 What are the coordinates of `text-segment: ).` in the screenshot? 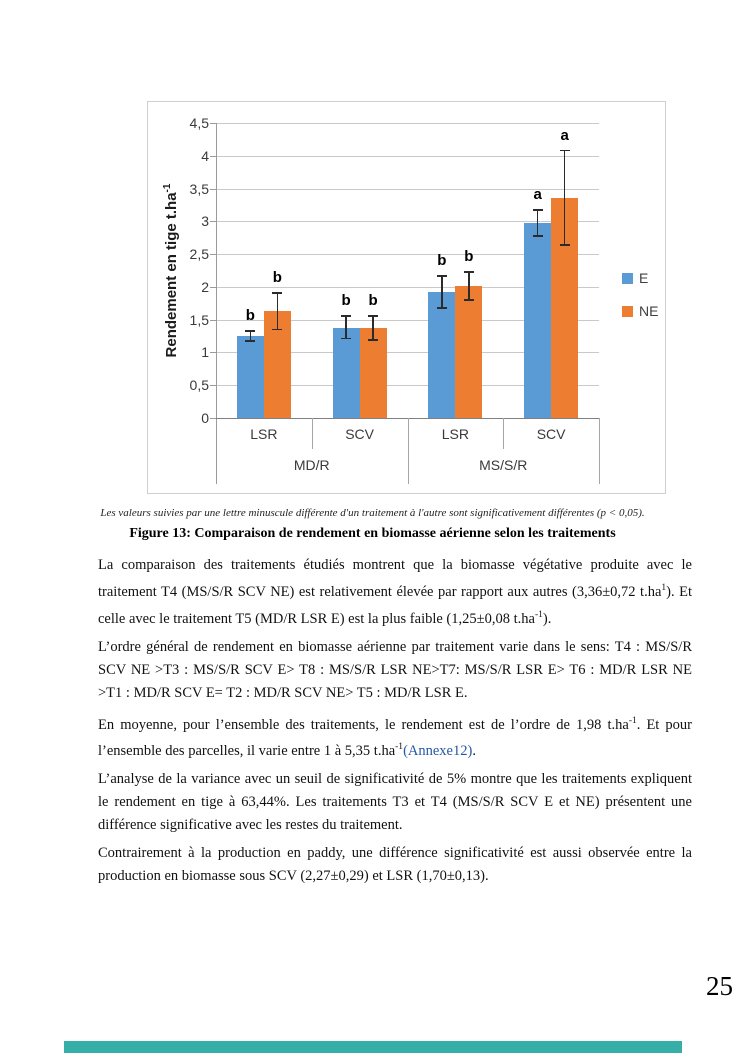 It's located at (547, 618).